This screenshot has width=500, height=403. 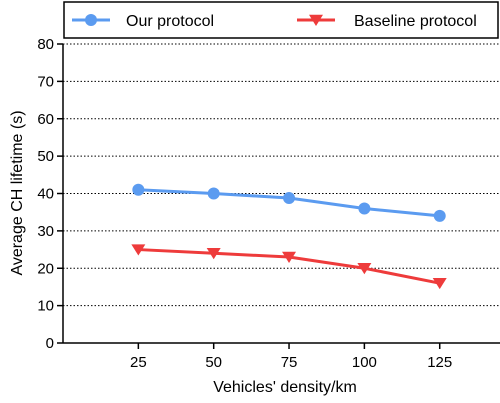 I want to click on x-tick-label: 75, so click(x=289, y=362).